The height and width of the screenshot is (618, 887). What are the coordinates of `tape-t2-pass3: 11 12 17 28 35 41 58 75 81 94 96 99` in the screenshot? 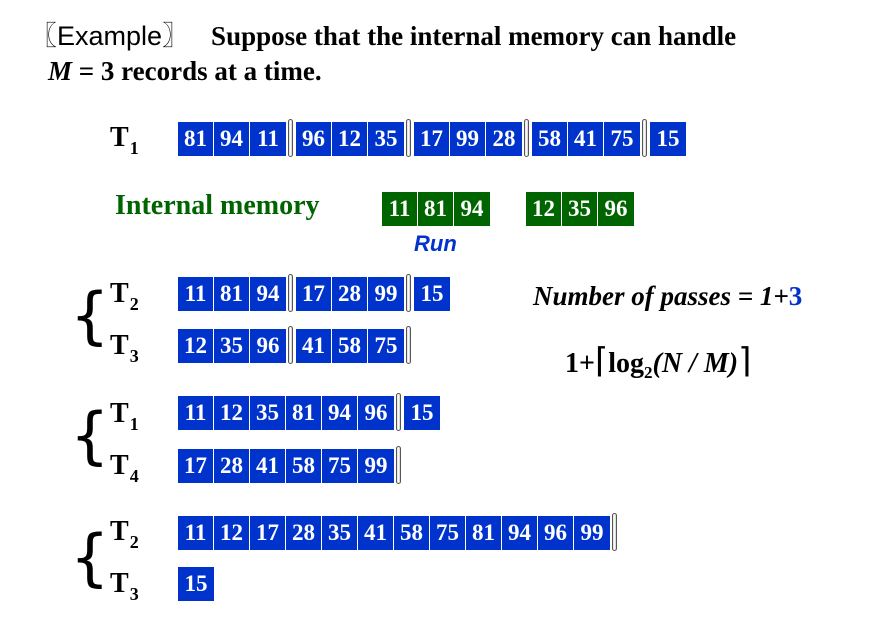 It's located at (399, 532).